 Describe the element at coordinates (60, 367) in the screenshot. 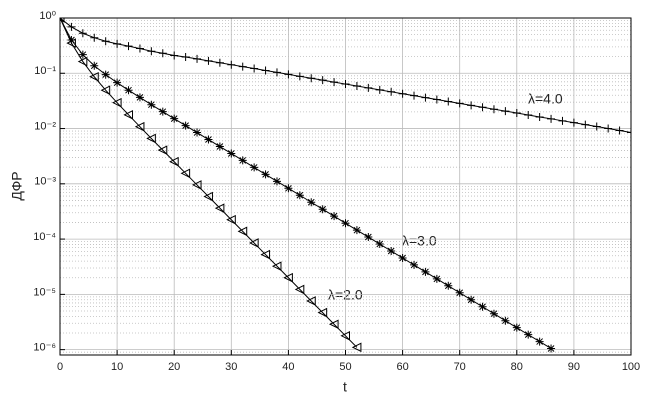

I see `x-tick-label: 0` at that location.